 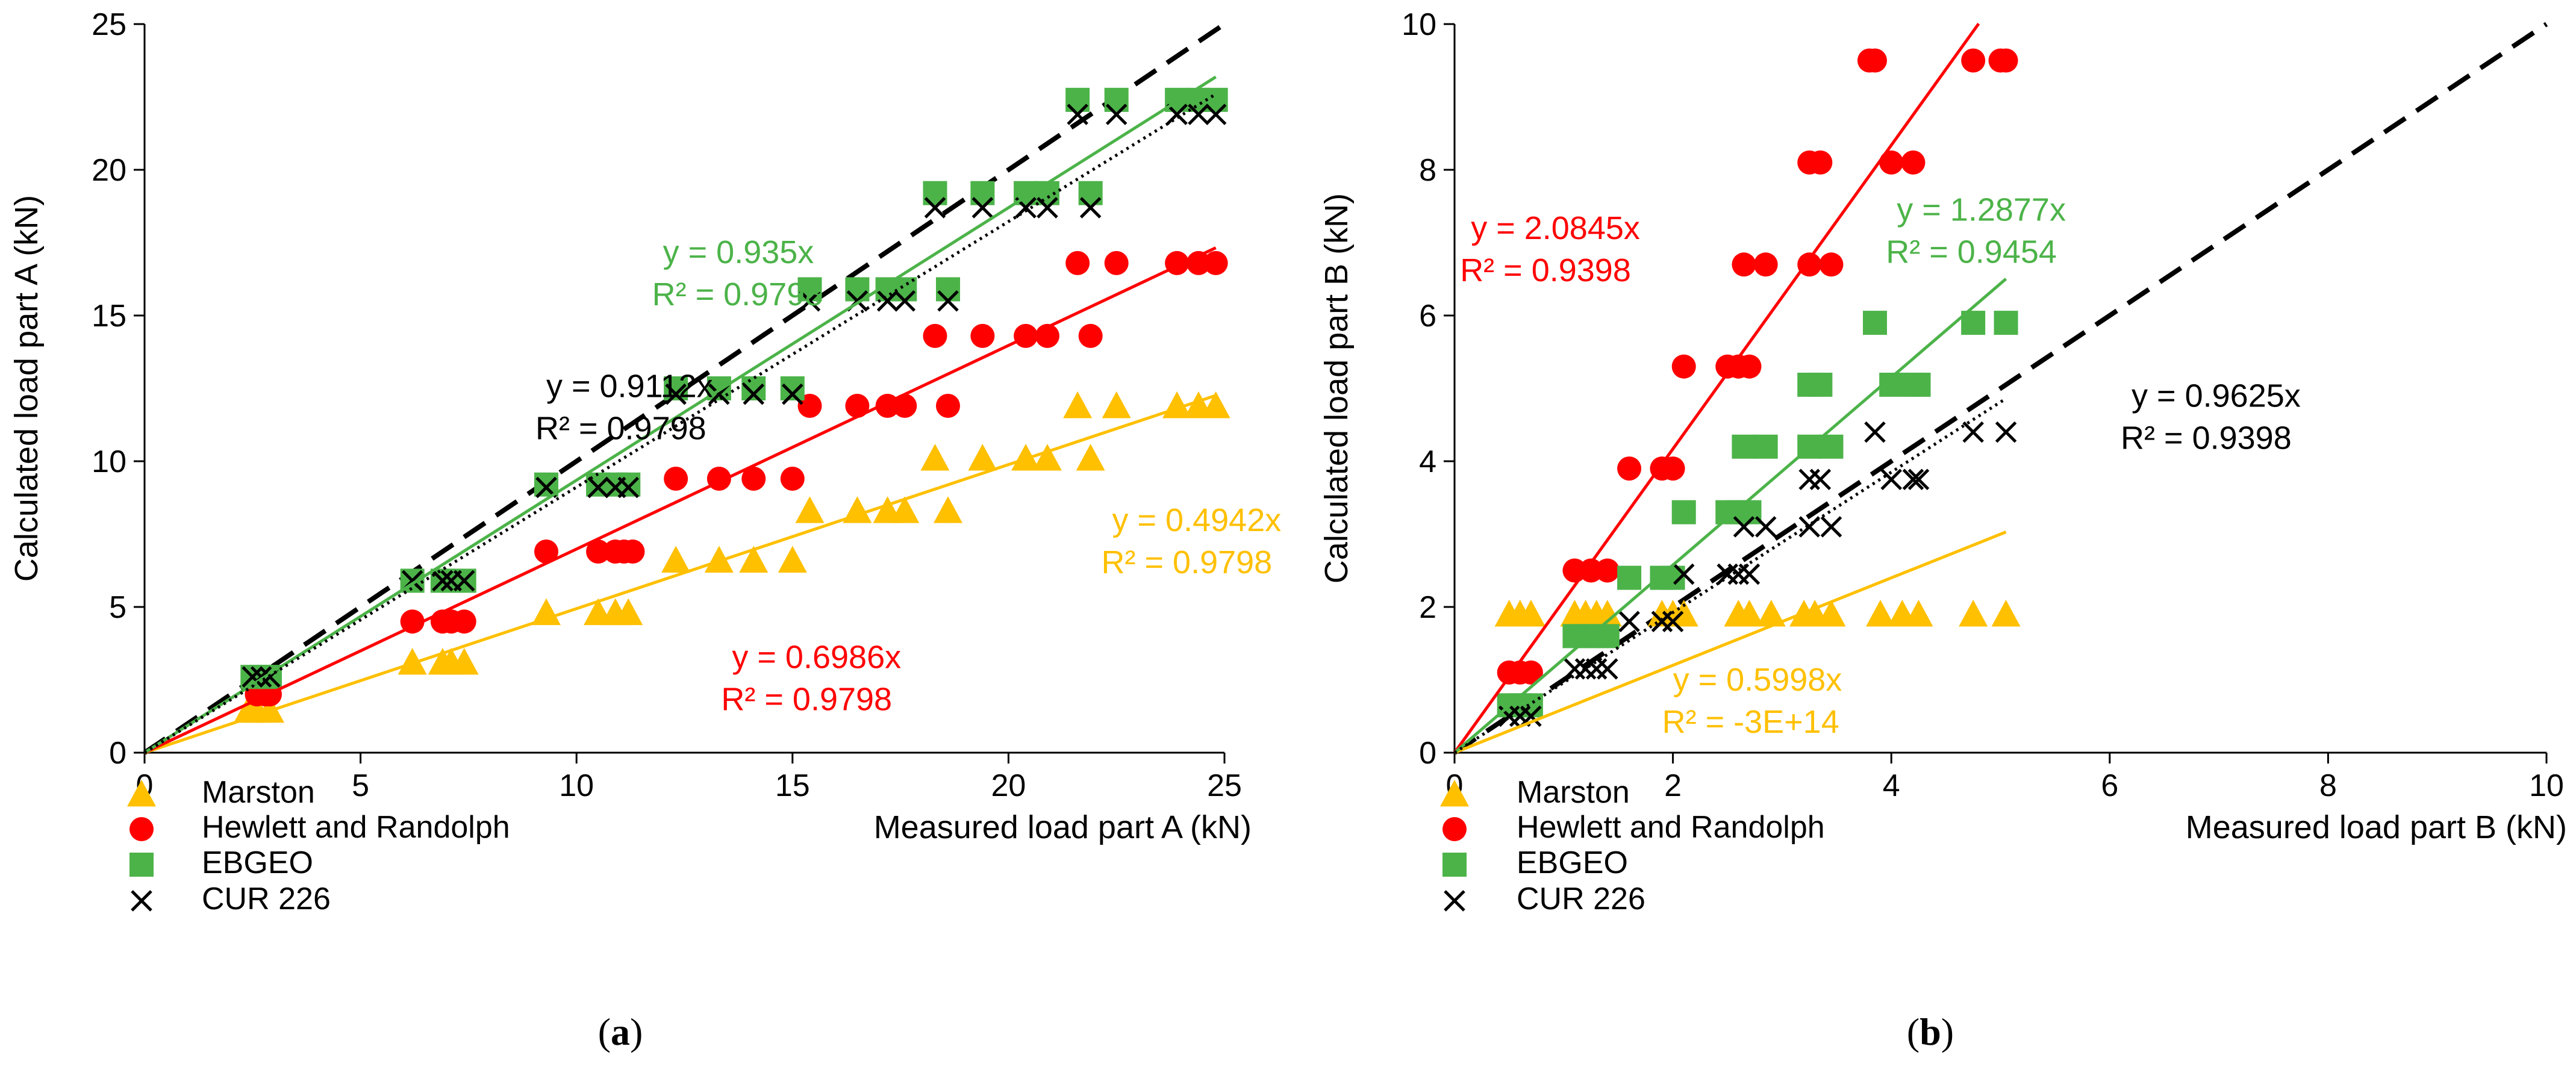 I want to click on panel-b-x-tick-label: 6, so click(x=2109, y=785).